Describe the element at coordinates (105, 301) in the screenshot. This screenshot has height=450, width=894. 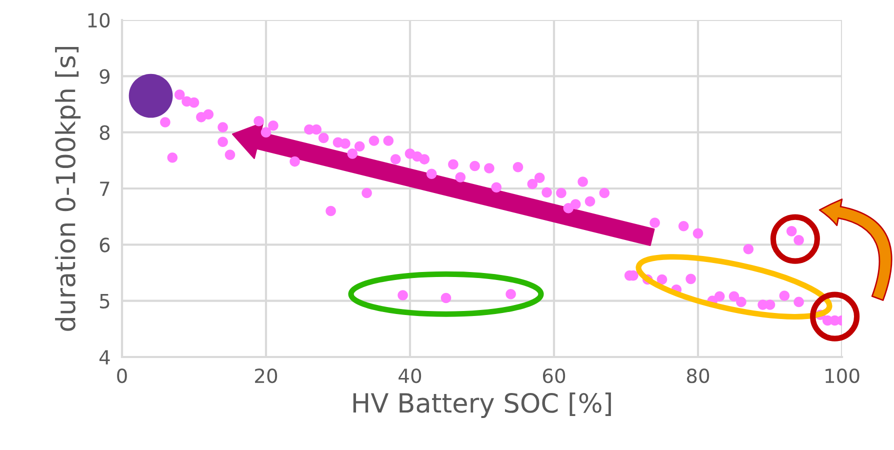
I see `y-tick-label: 5` at that location.